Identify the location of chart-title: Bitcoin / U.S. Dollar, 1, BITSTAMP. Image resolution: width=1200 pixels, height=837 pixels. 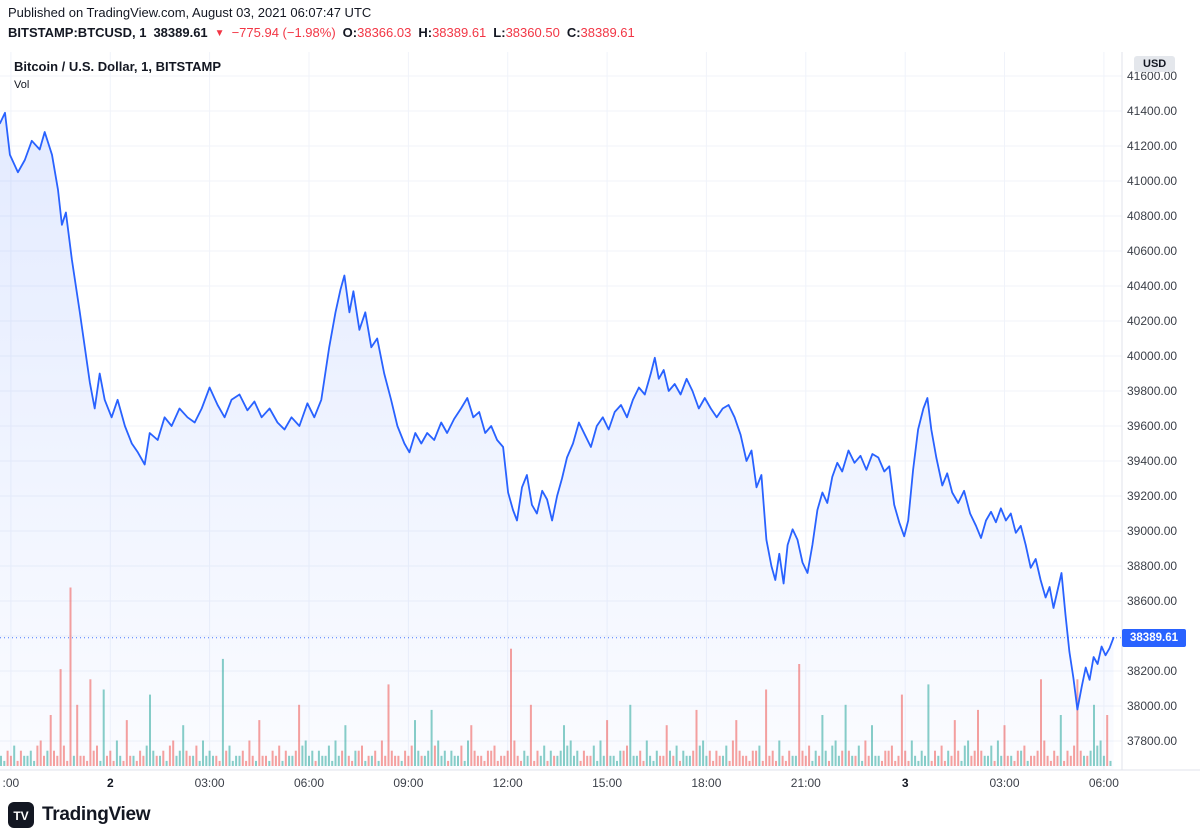
(118, 66).